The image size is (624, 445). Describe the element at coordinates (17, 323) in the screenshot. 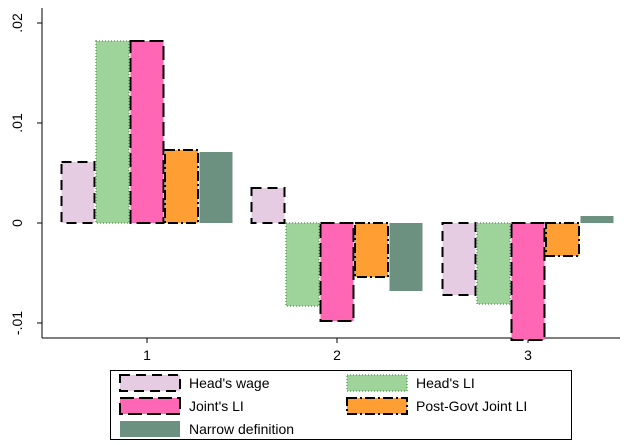

I see `y-tick-label-3: -.01` at that location.